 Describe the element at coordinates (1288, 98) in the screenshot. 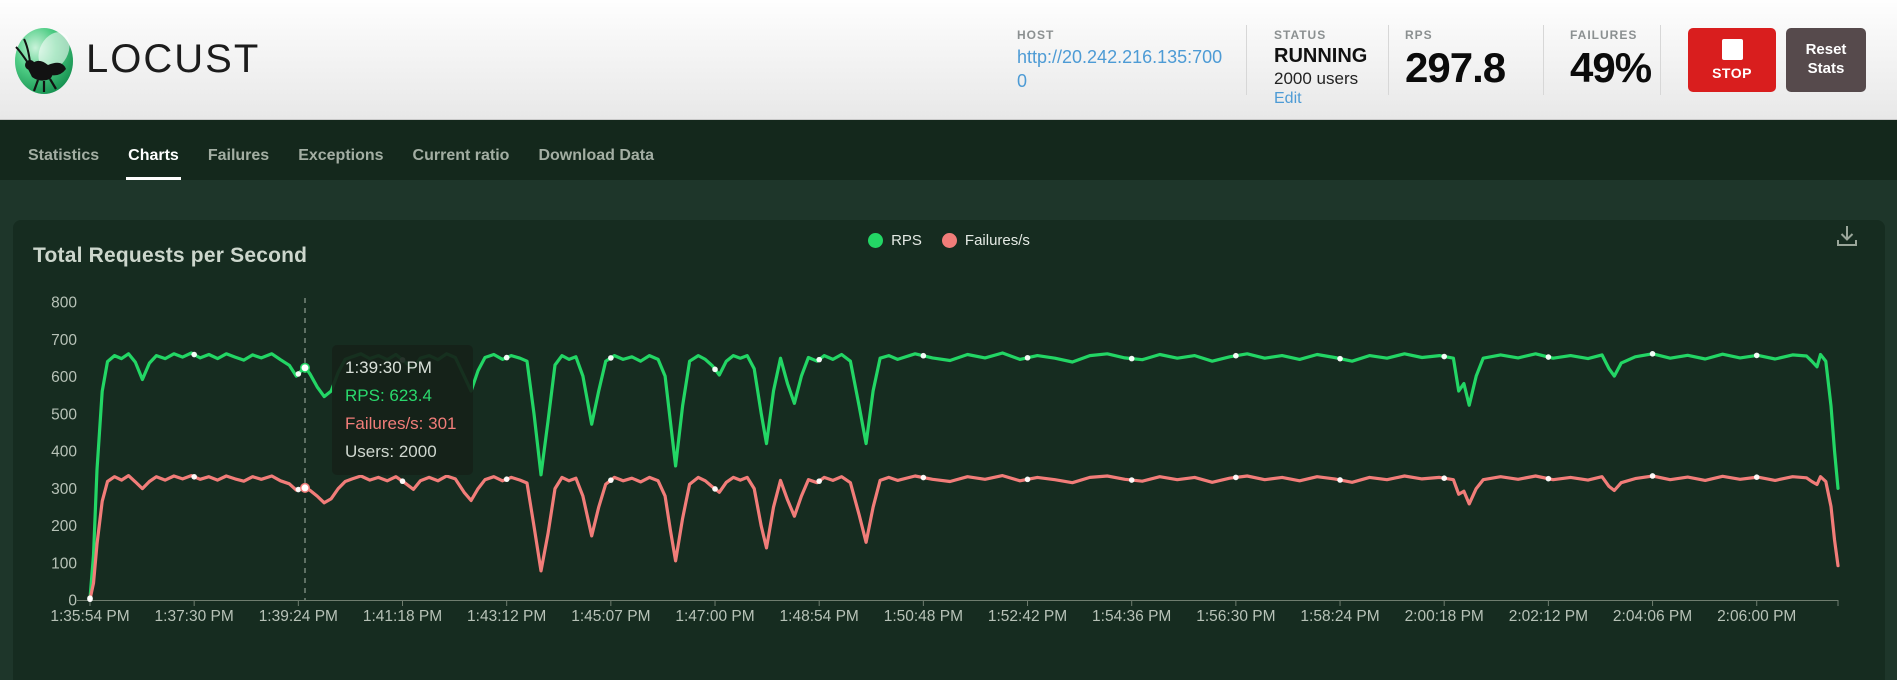

I see `edit-link: Edit` at that location.